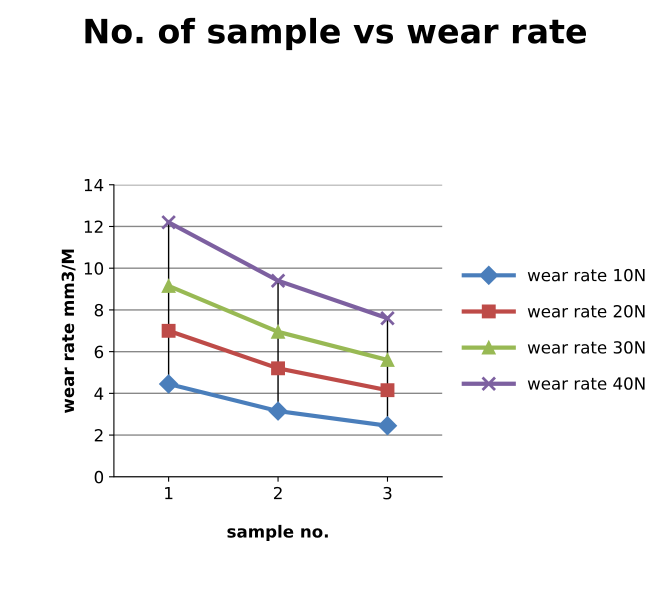  I want to click on legend-label: wear rate 40N, so click(586, 383).